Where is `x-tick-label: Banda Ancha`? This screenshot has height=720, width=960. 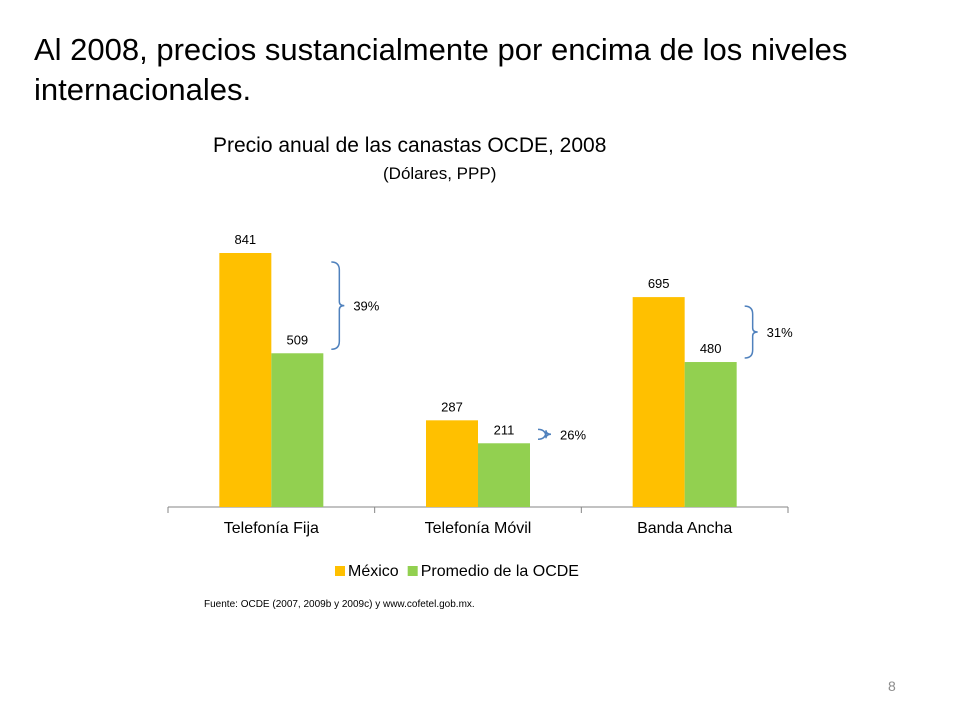 x-tick-label: Banda Ancha is located at coordinates (684, 528).